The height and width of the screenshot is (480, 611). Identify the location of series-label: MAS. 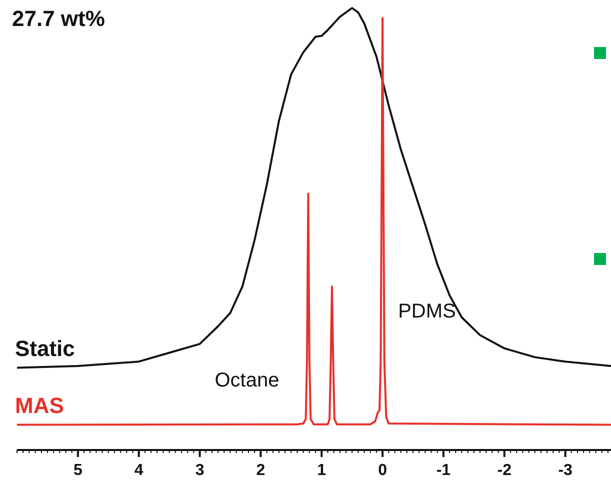
(39, 405).